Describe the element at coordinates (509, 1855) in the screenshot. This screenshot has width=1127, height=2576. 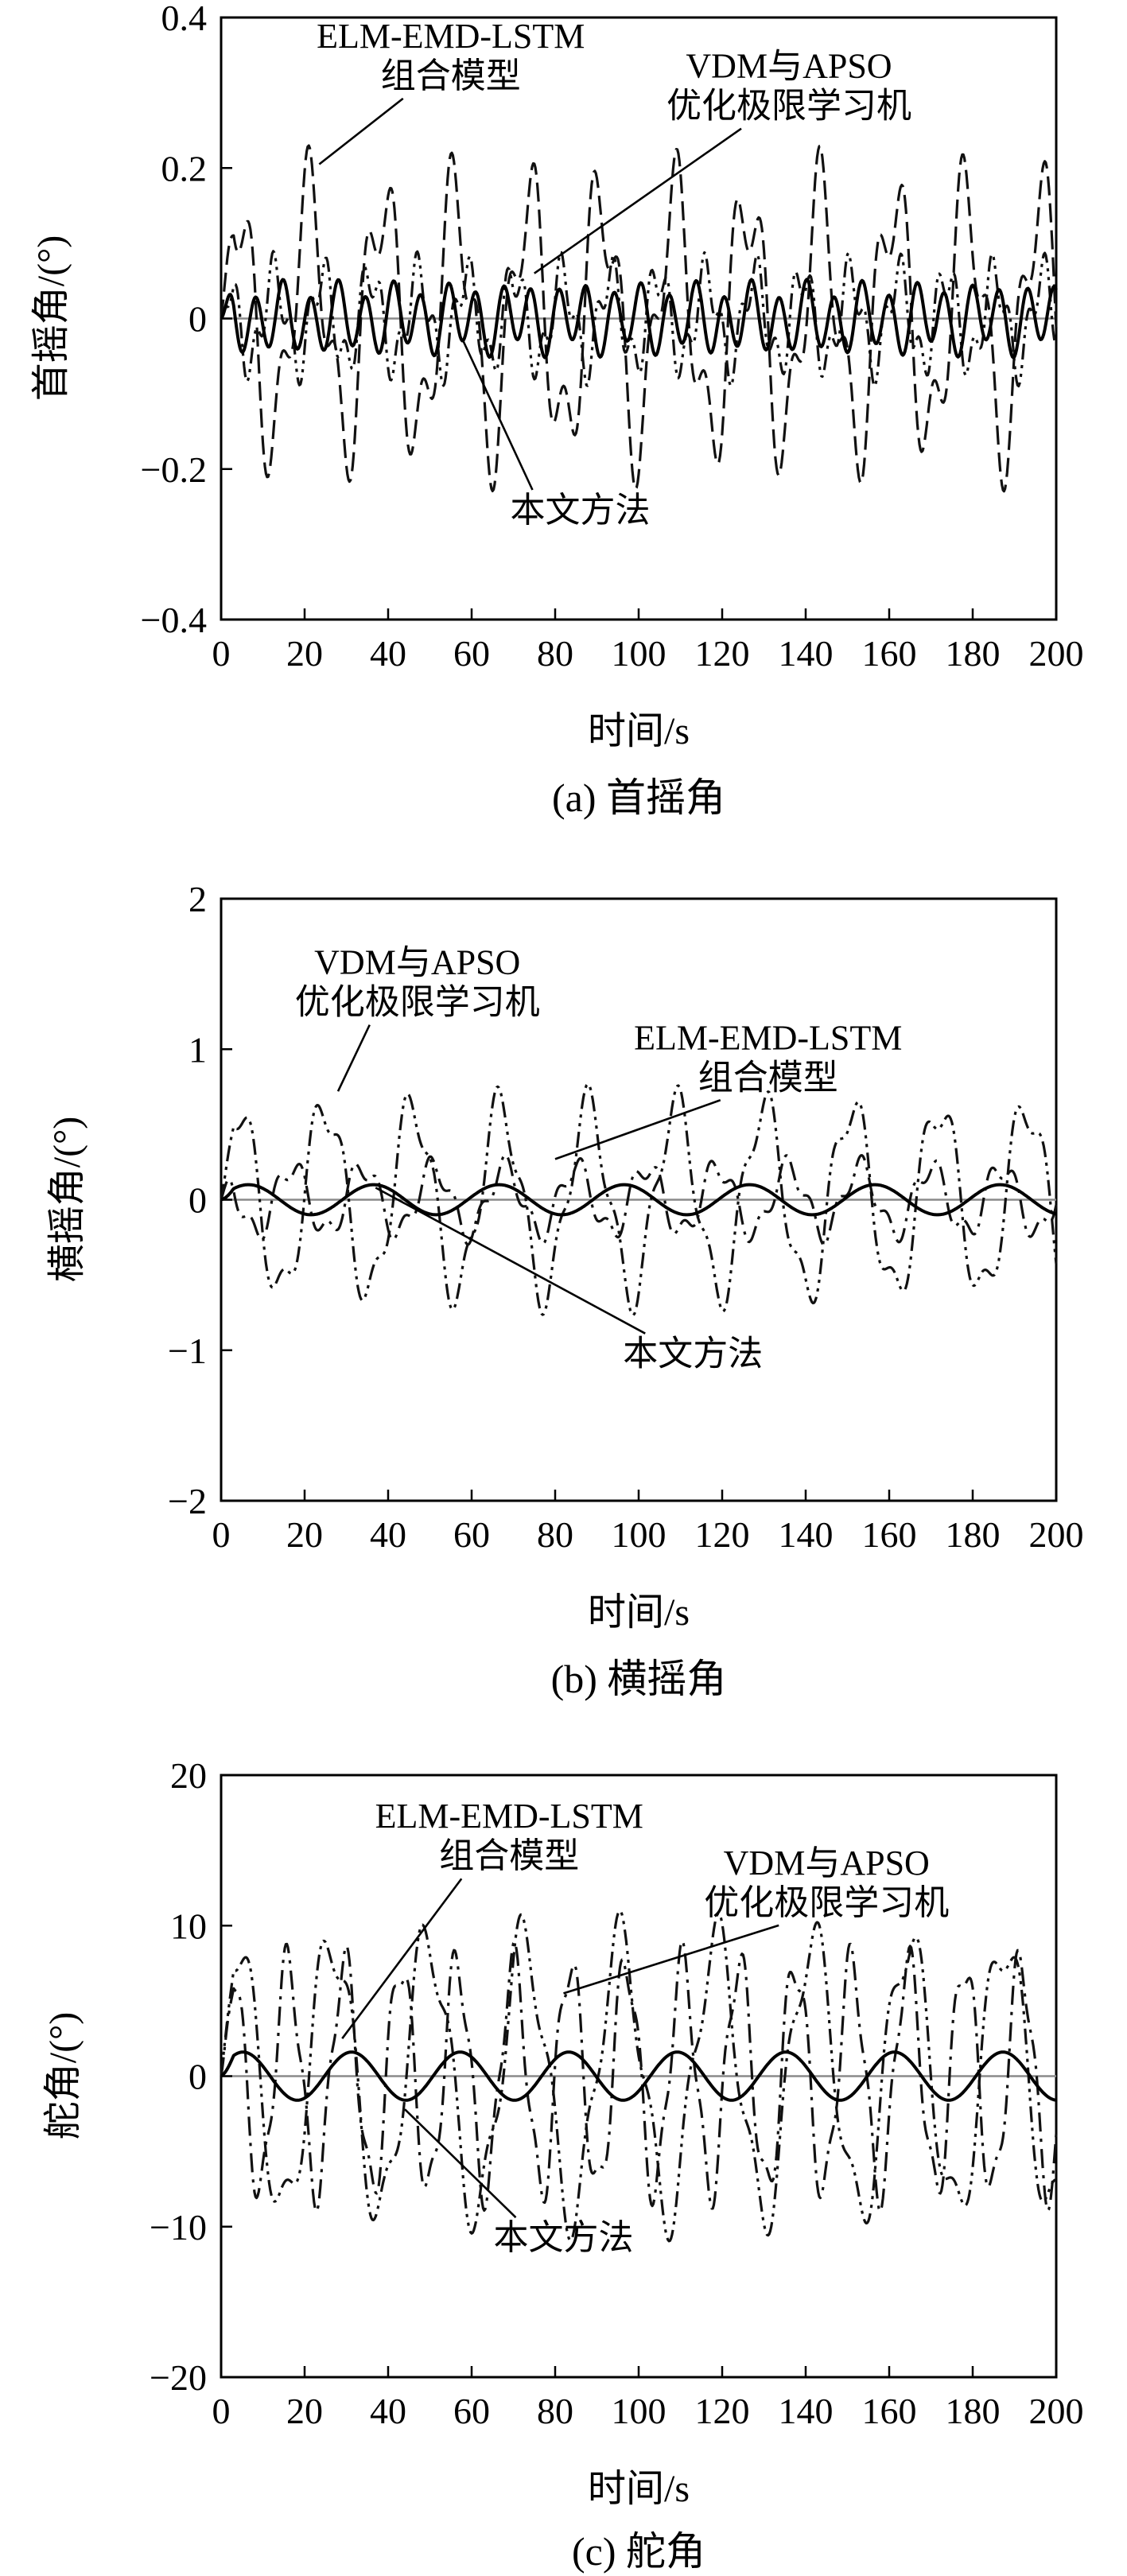
I see `rudder-annotation-text: 组合模型` at that location.